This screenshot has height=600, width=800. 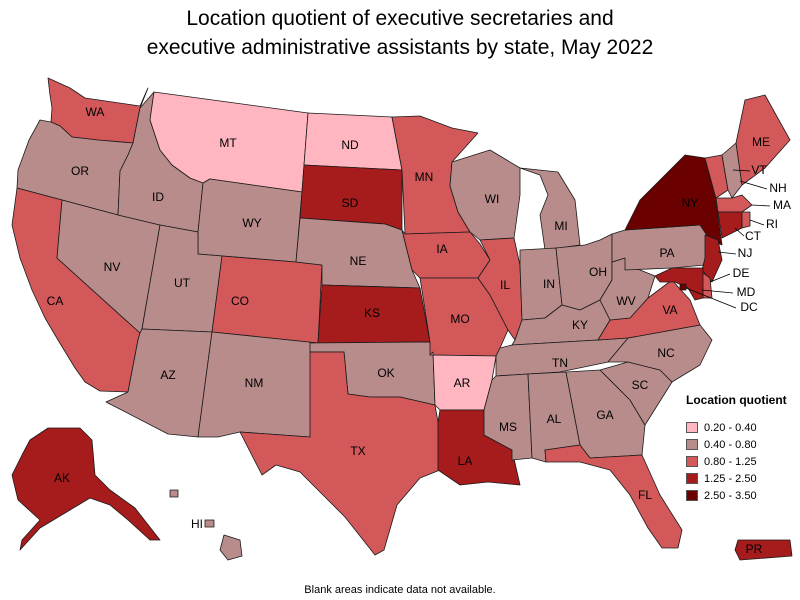 What do you see at coordinates (550, 209) in the screenshot?
I see `state-mi` at bounding box center [550, 209].